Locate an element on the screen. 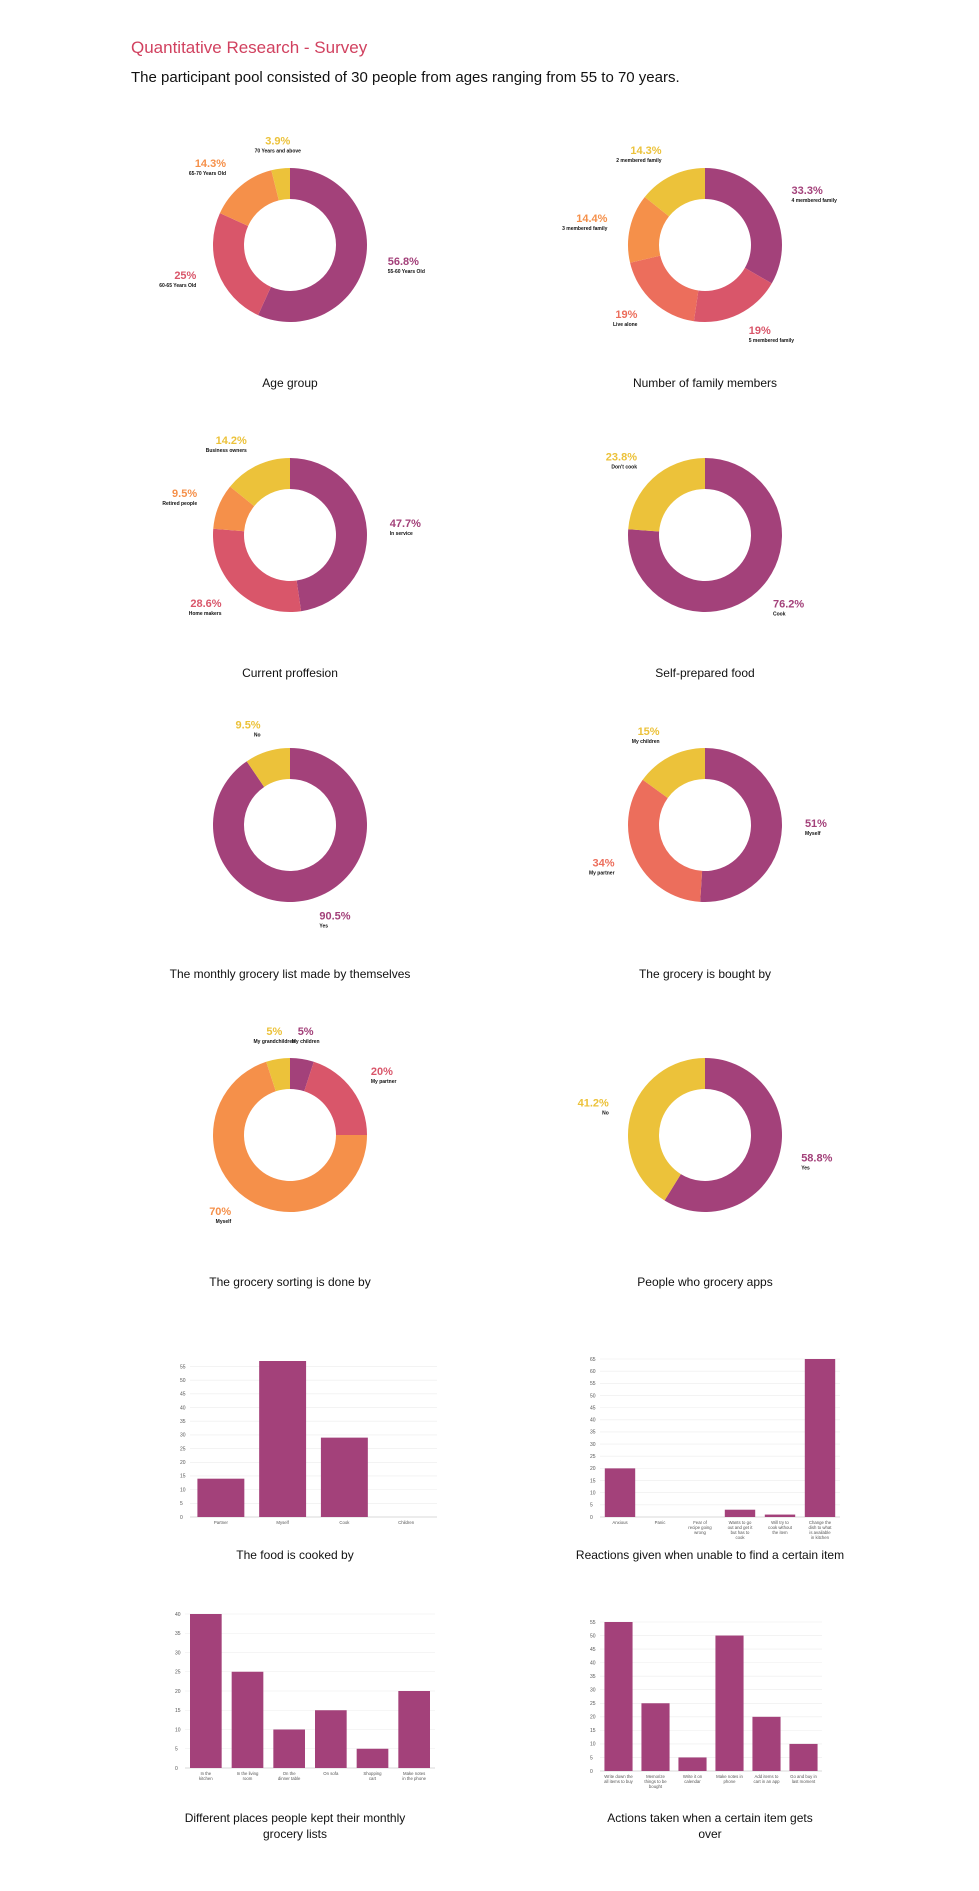  x-category-label: Shopping cart is located at coordinates (372, 1776).